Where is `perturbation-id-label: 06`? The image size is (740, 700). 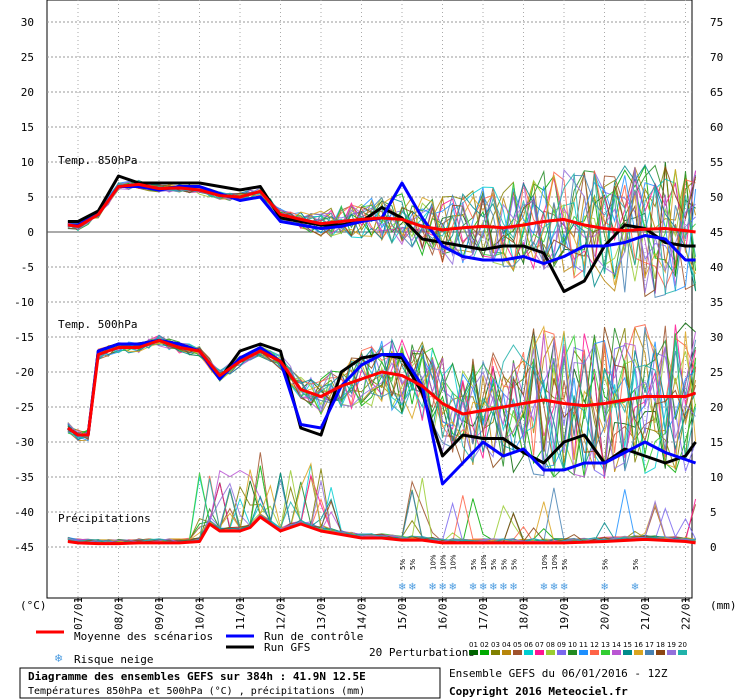 perturbation-id-label: 06 is located at coordinates (528, 645).